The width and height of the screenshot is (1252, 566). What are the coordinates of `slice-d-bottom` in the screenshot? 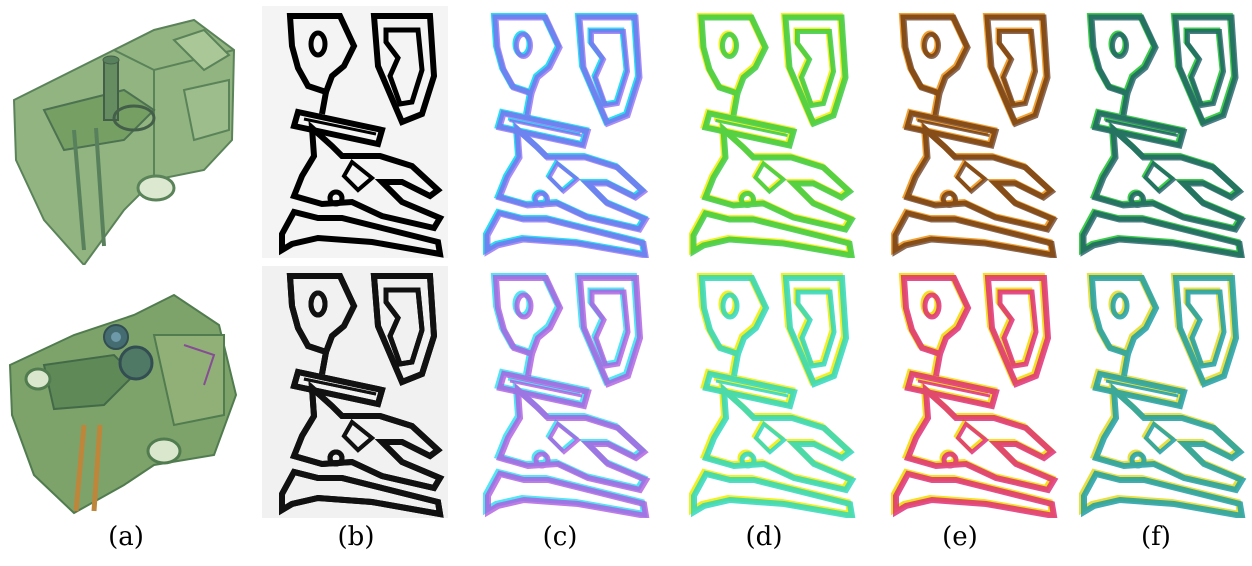 It's located at (765, 392).